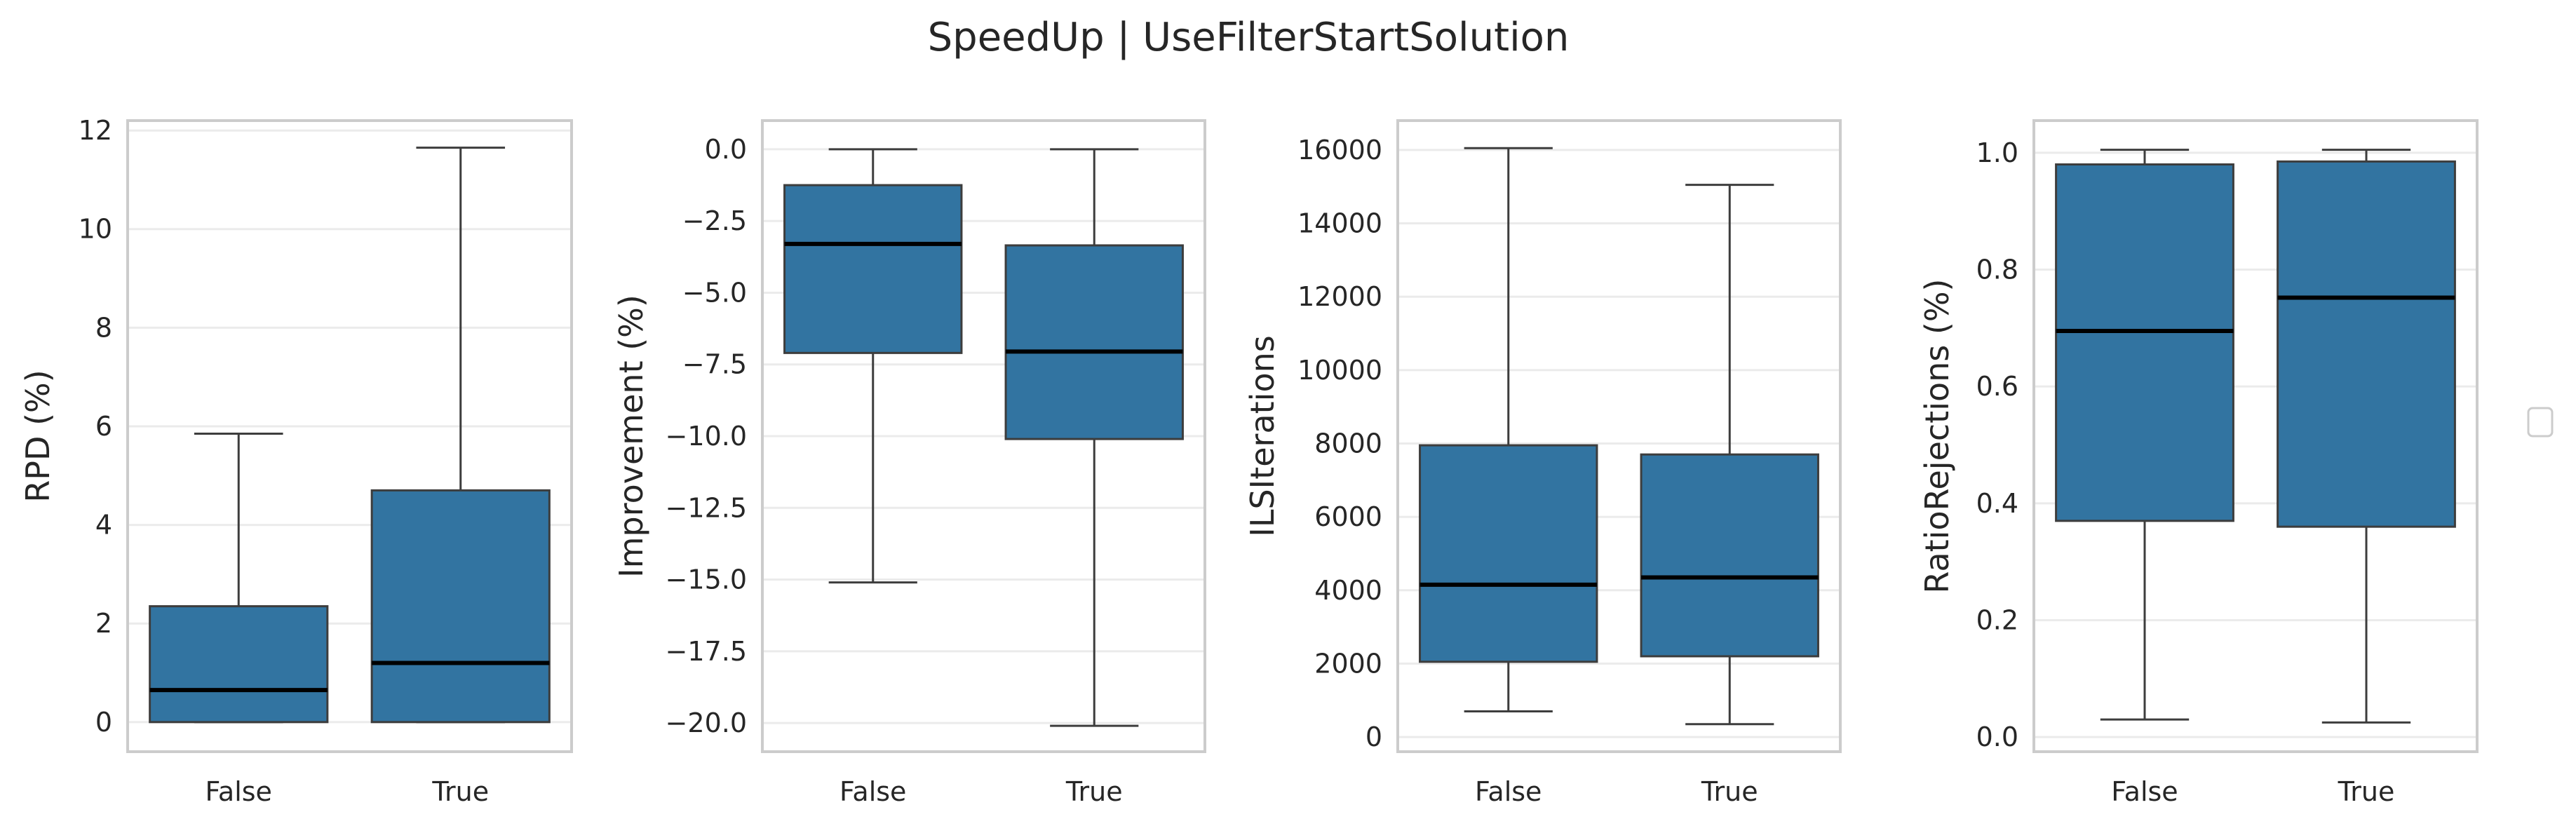  What do you see at coordinates (1339, 150) in the screenshot?
I see `y-tick-label: 16000` at bounding box center [1339, 150].